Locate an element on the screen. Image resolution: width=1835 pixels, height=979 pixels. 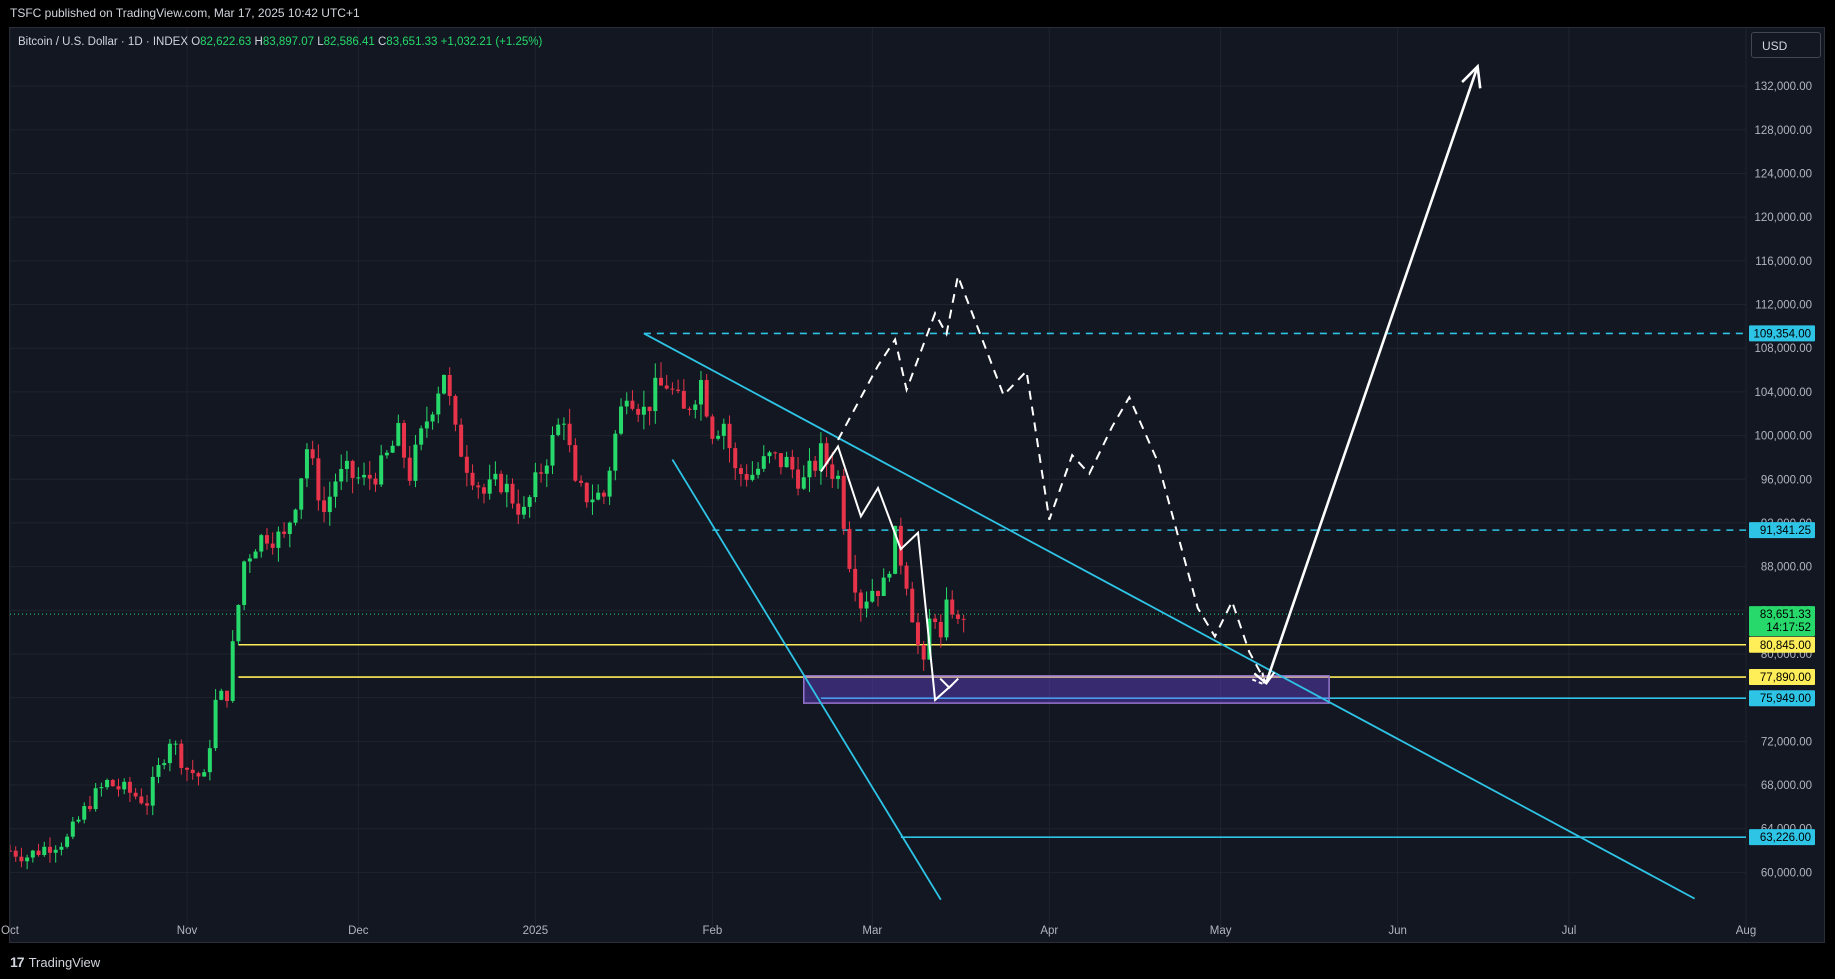
price-tick-label: 72,000.00 is located at coordinates (1786, 742).